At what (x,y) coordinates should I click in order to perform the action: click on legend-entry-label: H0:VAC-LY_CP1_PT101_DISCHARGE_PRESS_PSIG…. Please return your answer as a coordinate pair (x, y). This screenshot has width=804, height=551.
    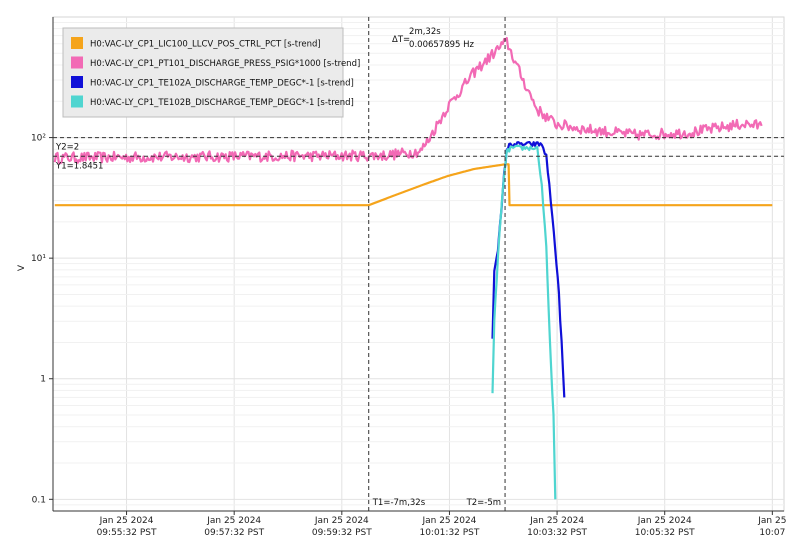
    Looking at the image, I should click on (225, 64).